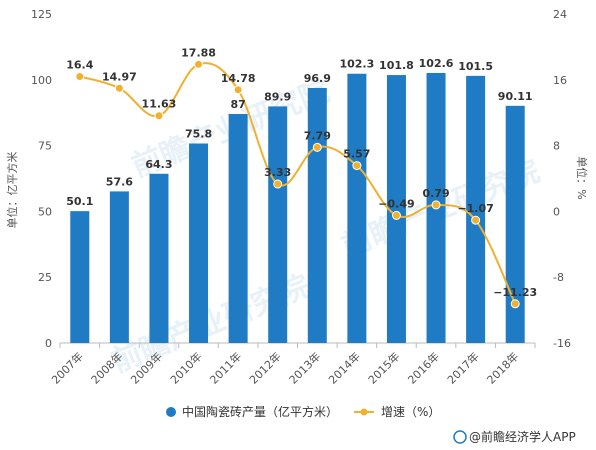  Describe the element at coordinates (79, 65) in the screenshot. I see `growth-value-label: 16.4` at that location.